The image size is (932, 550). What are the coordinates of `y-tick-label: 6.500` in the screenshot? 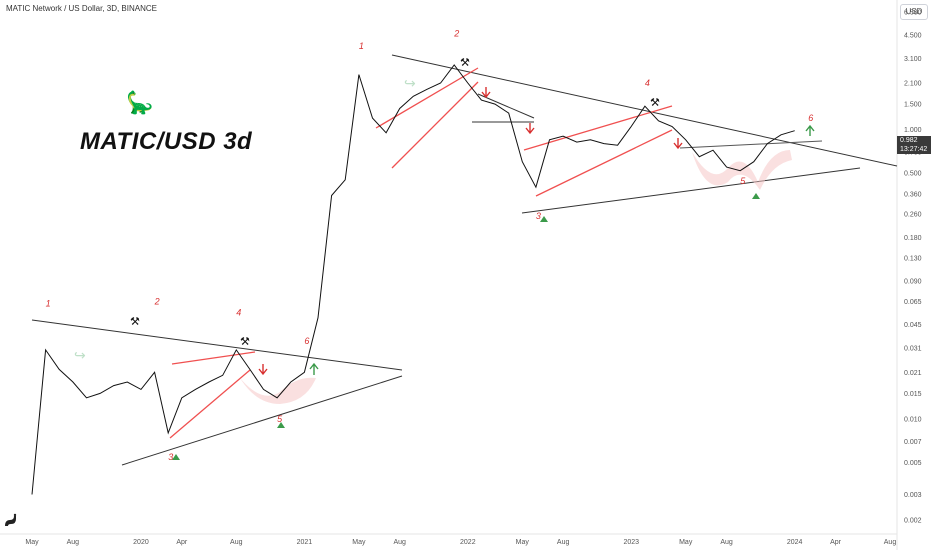 It's located at (913, 13).